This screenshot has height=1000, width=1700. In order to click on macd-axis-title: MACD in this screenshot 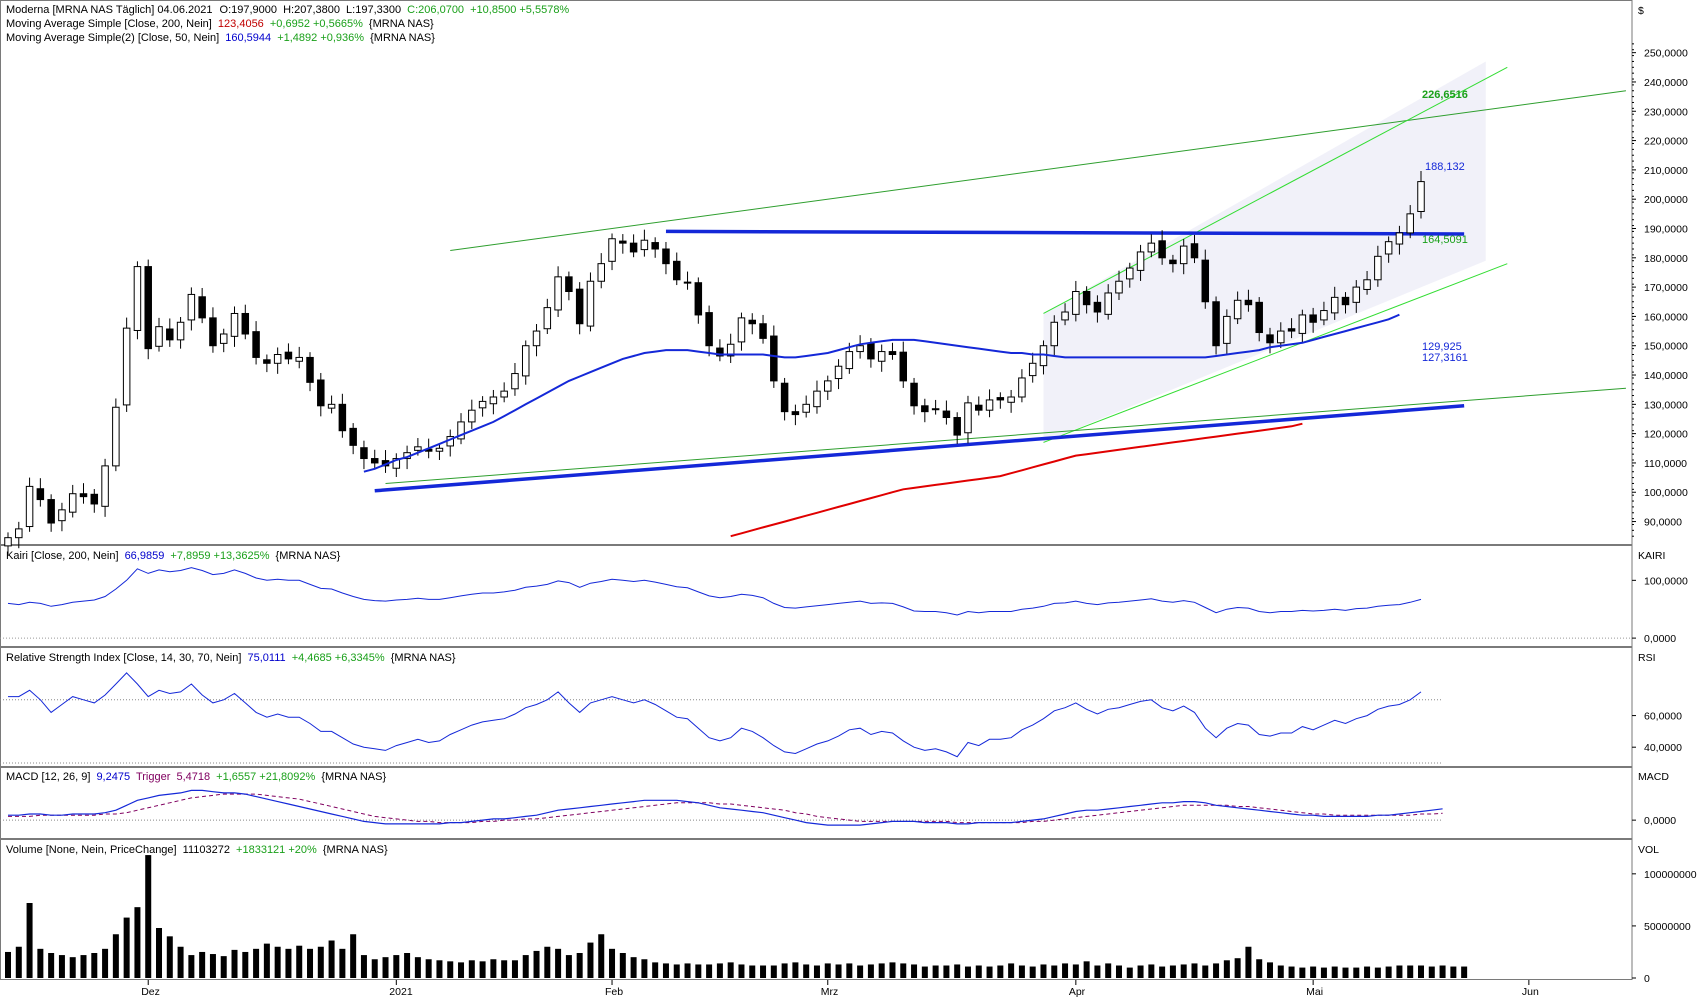, I will do `click(1653, 777)`.